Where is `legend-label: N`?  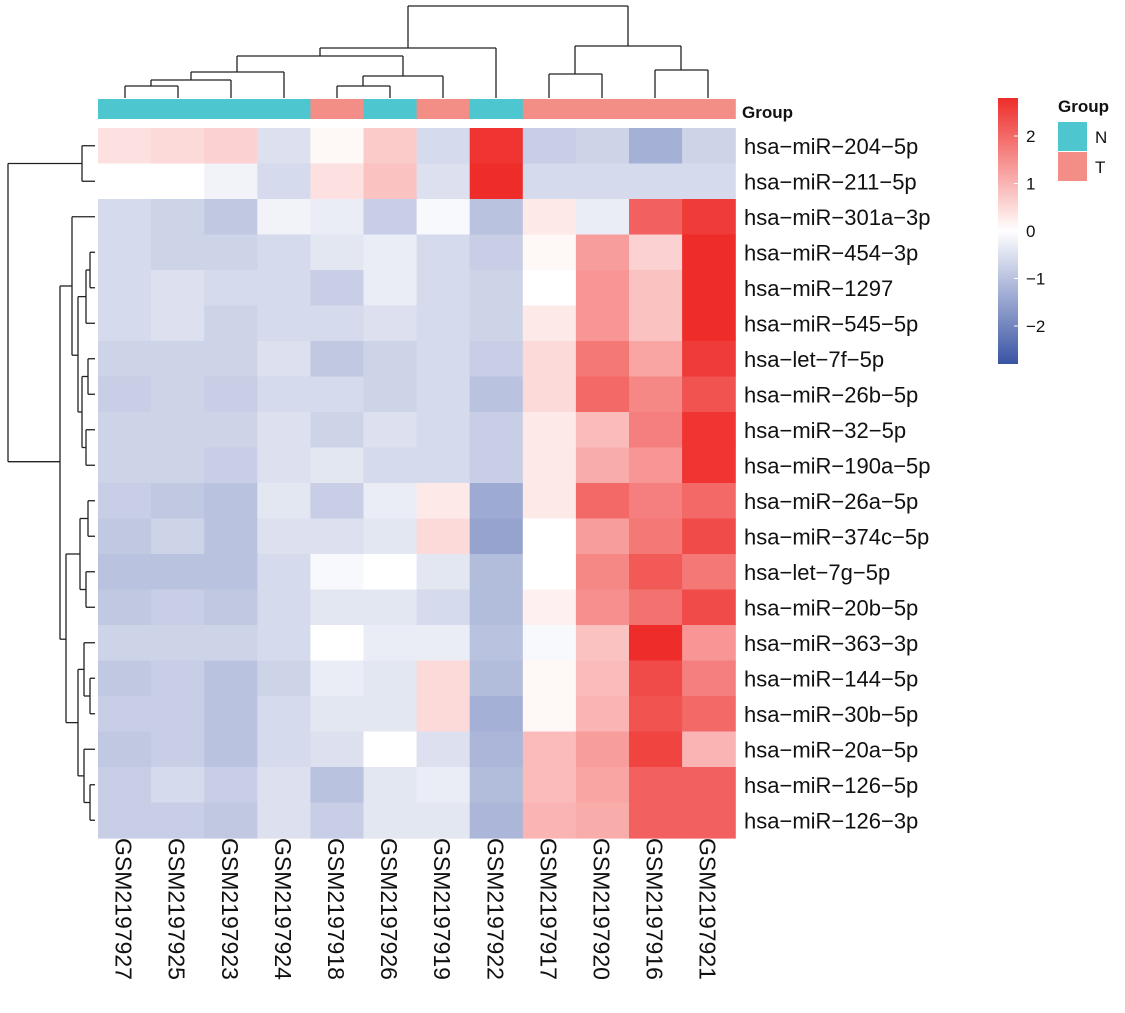
legend-label: N is located at coordinates (1101, 137).